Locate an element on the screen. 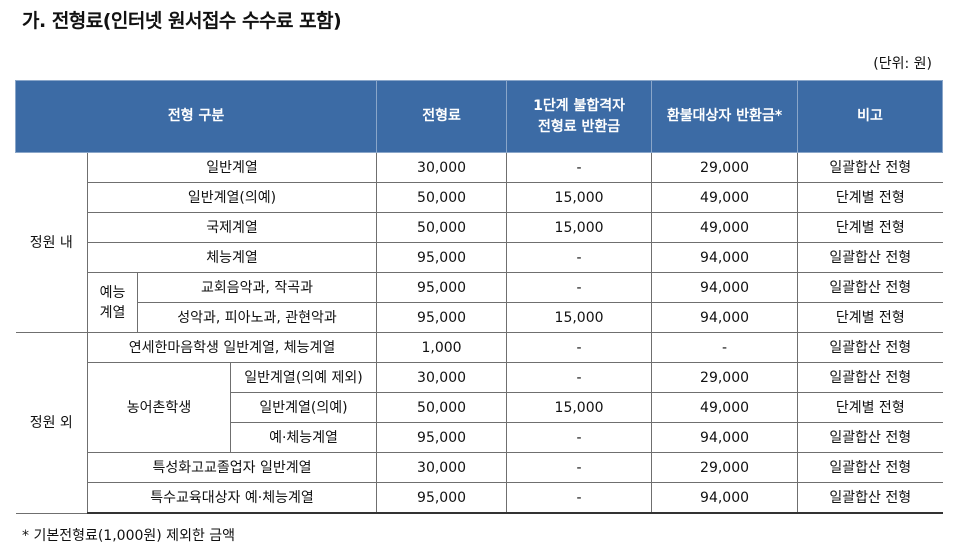 The width and height of the screenshot is (958, 555). section-title: 가. 전형료(인터넷 원서접수 수수료 포함) is located at coordinates (182, 21).